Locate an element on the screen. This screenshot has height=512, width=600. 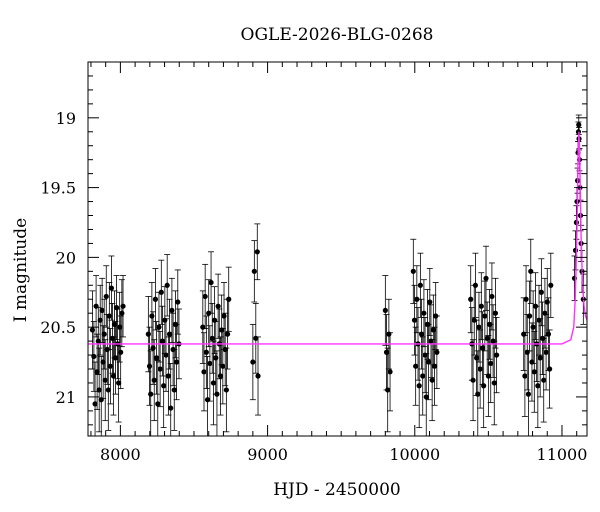
y-tick-label: 20 is located at coordinates (66, 257).